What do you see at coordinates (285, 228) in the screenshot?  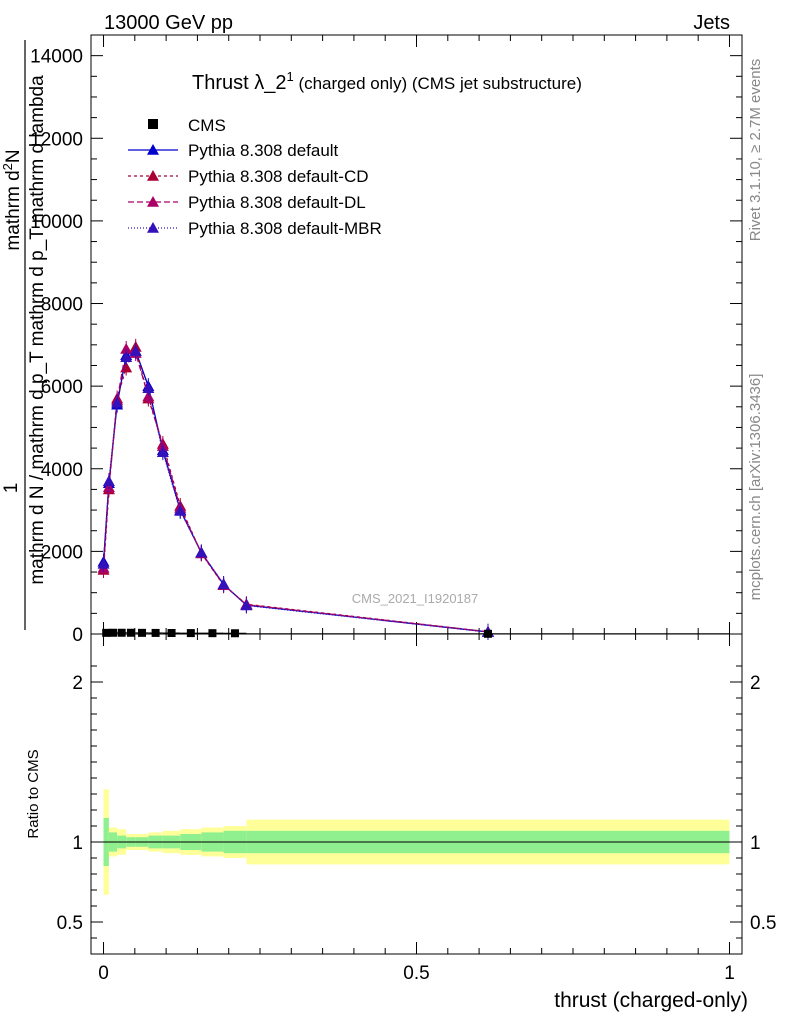 I see `legend-label: Pythia 8.308 default-MBR` at bounding box center [285, 228].